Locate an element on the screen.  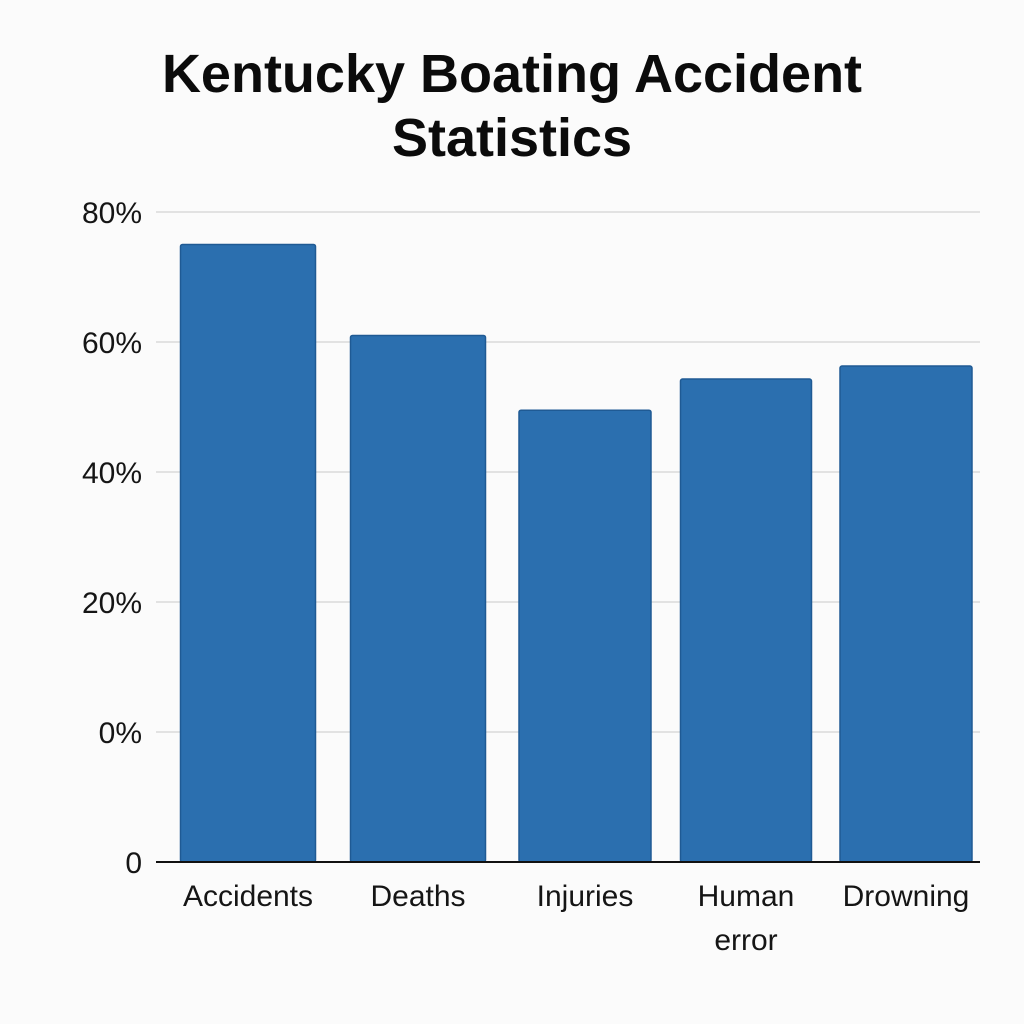
x-tick-label: Deaths is located at coordinates (417, 896).